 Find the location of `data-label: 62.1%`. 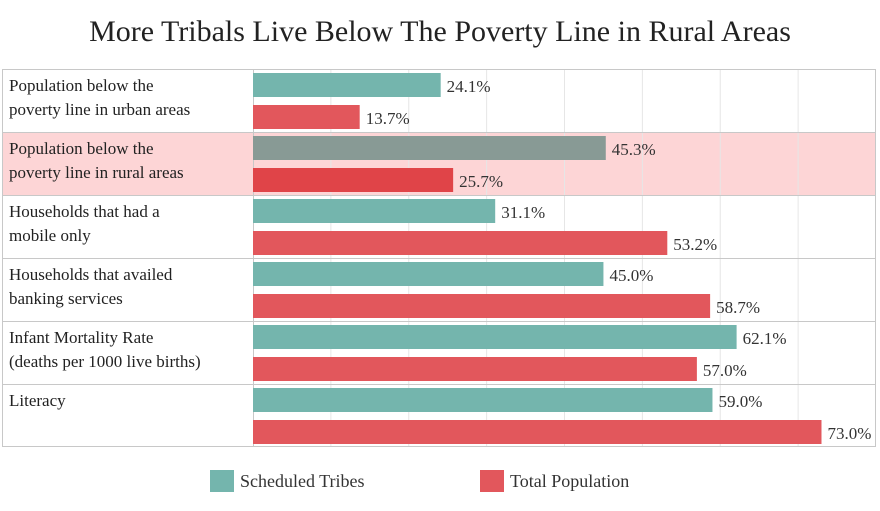

data-label: 62.1% is located at coordinates (765, 338).